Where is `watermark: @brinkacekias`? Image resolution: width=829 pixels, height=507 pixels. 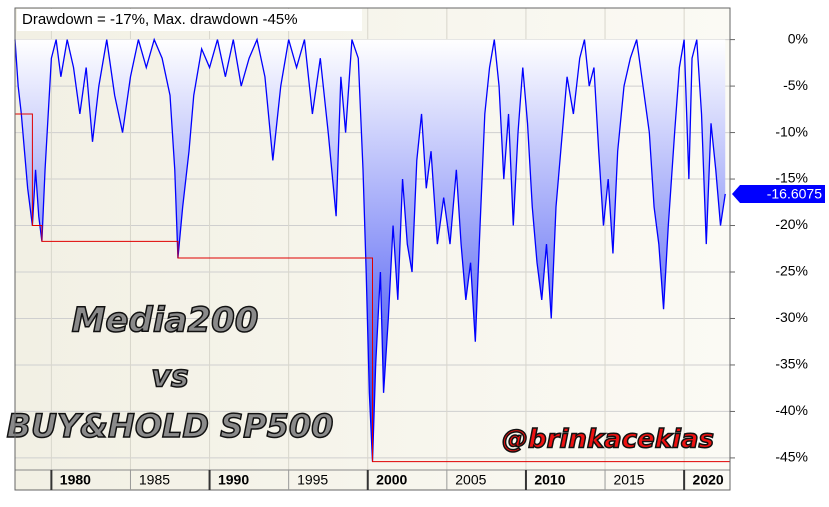
watermark: @brinkacekias is located at coordinates (608, 440).